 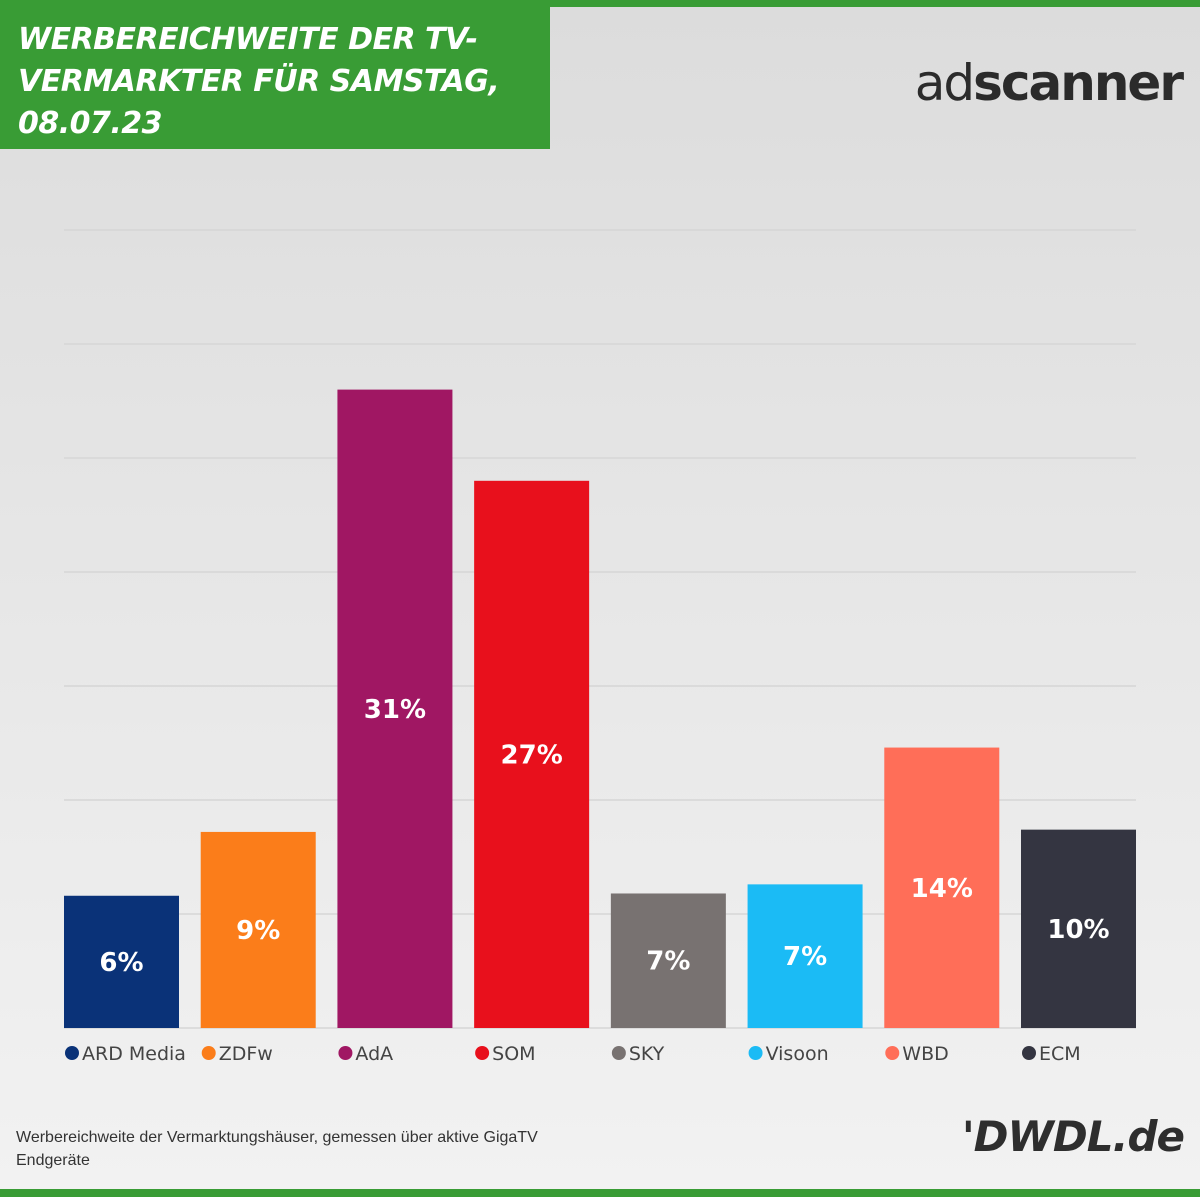 I want to click on bar-value-label: 14%, so click(x=942, y=889).